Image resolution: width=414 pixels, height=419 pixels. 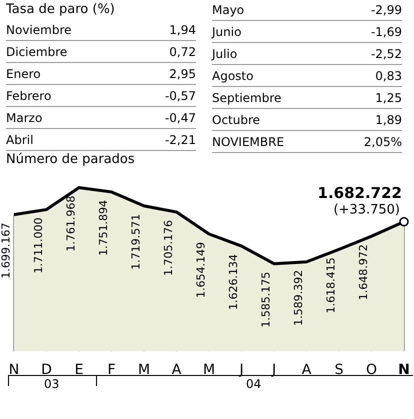 What do you see at coordinates (227, 32) in the screenshot?
I see `category-label: Junio` at bounding box center [227, 32].